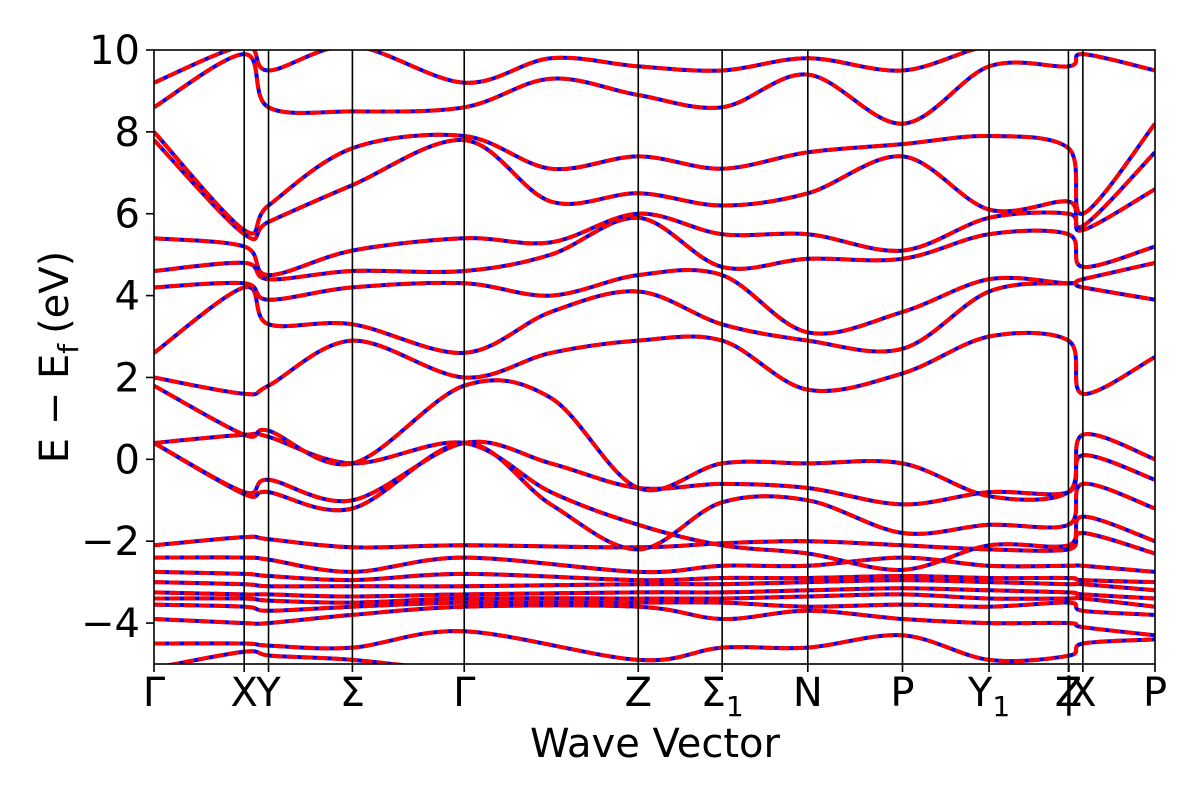  I want to click on y-axis-ticks: 10 8 6 4 2 0 −2 −4, so click(117, 337).